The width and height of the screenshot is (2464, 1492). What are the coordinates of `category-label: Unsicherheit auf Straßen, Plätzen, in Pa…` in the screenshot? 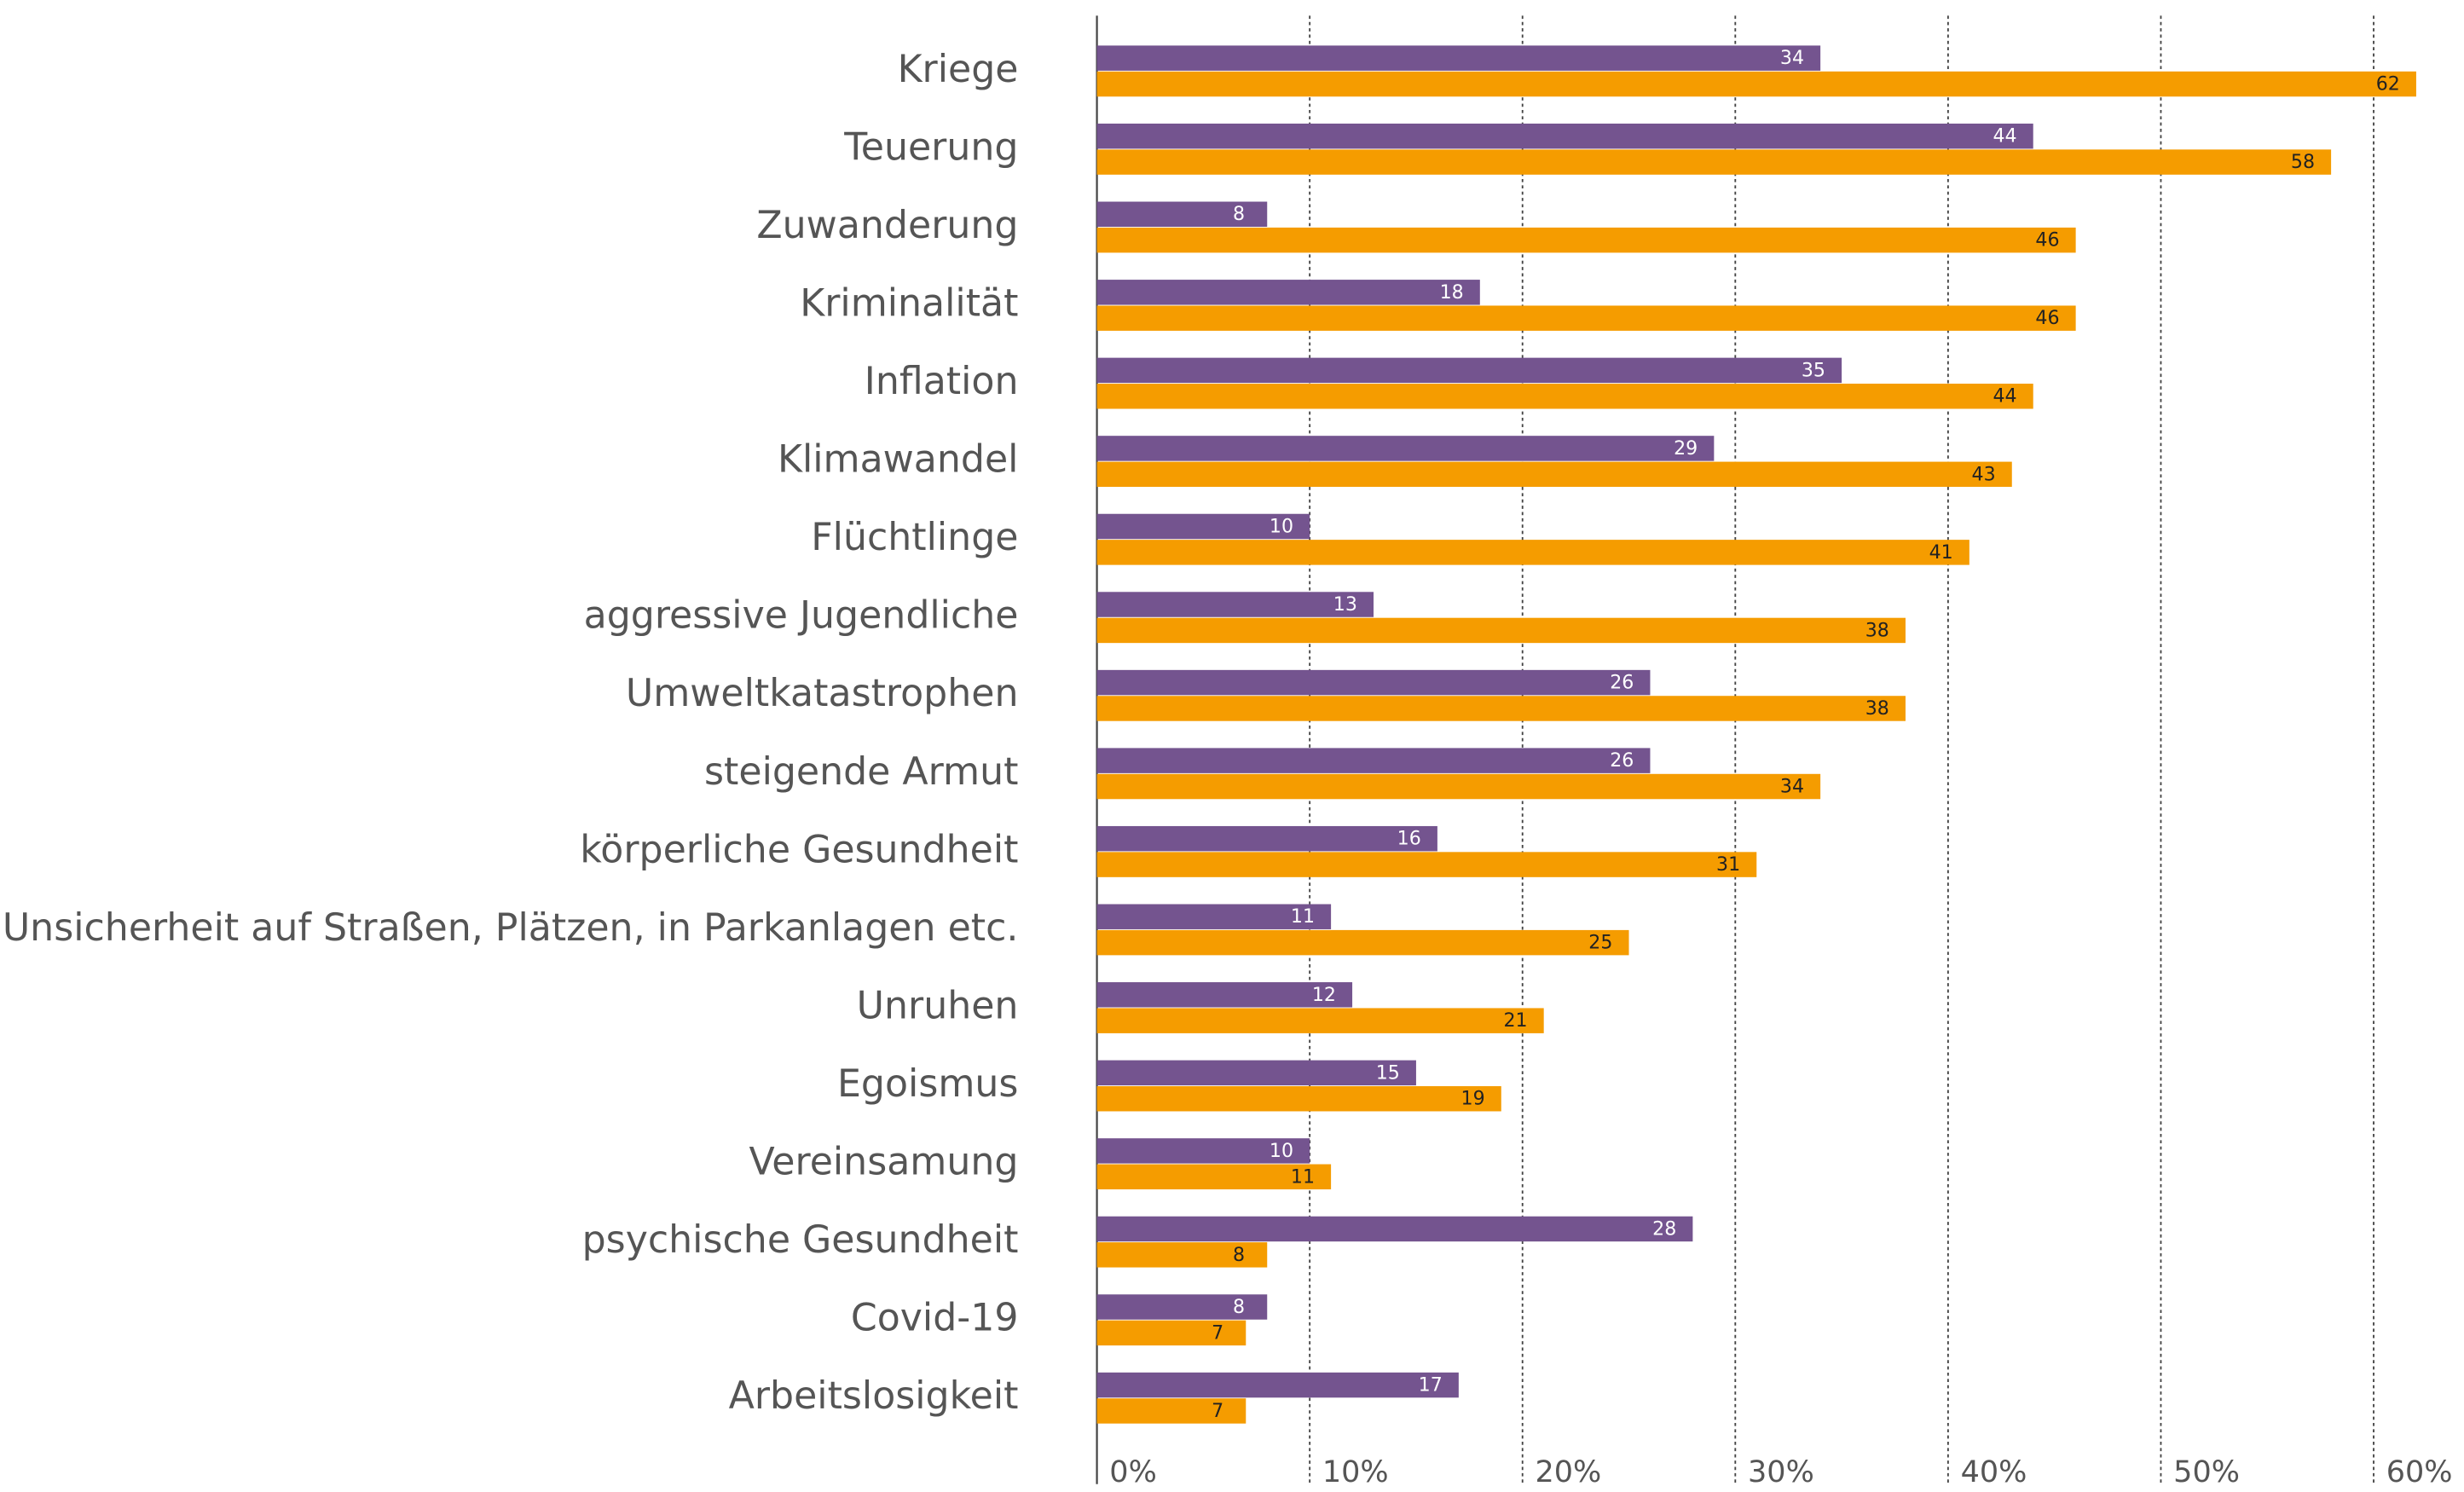 It's located at (511, 928).